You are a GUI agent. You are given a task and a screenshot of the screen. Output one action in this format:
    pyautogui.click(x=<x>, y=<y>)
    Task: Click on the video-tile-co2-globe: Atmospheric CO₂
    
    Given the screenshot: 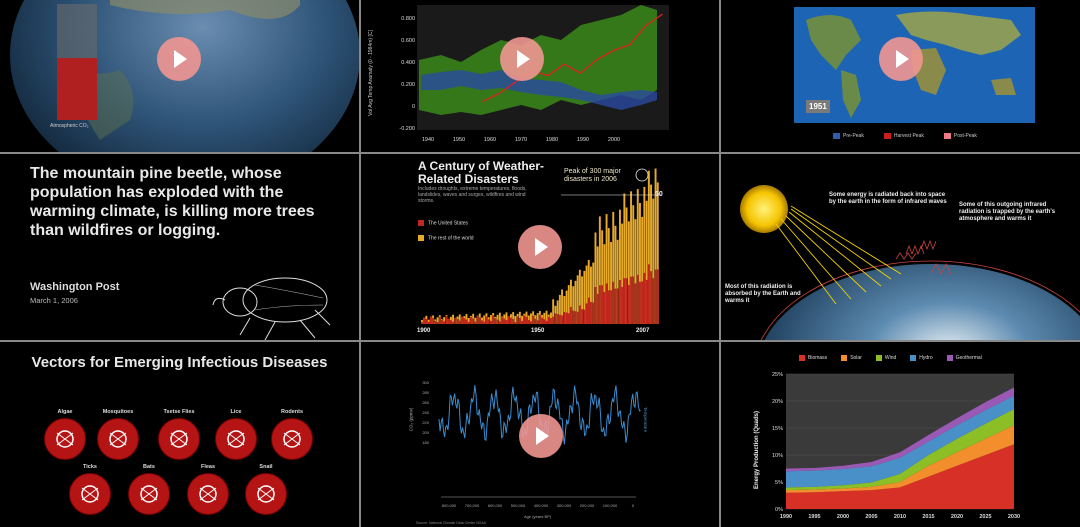 What is the action you would take?
    pyautogui.click(x=179, y=76)
    